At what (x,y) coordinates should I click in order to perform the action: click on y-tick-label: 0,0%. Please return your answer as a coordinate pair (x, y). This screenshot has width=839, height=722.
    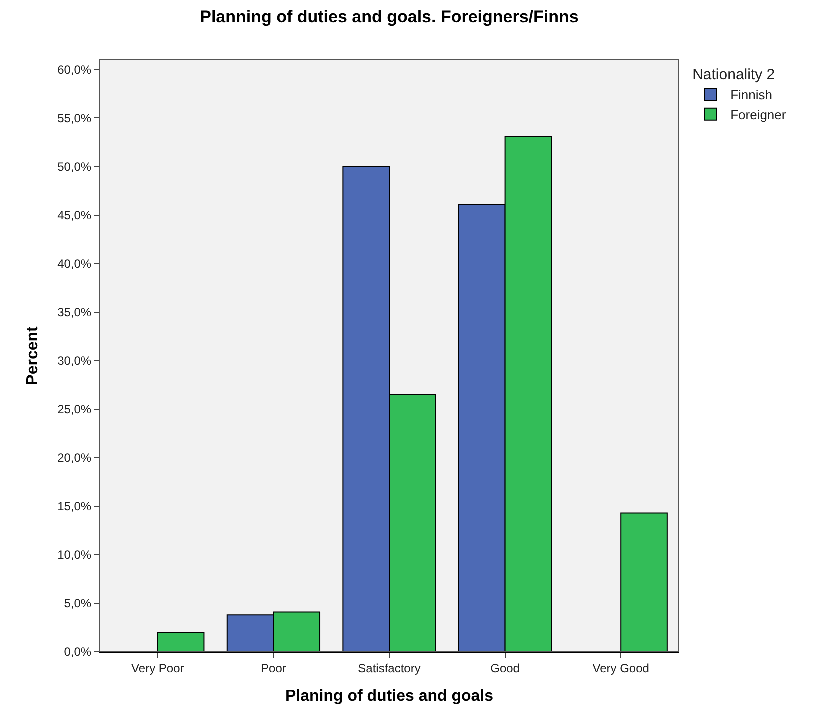
    Looking at the image, I should click on (78, 652).